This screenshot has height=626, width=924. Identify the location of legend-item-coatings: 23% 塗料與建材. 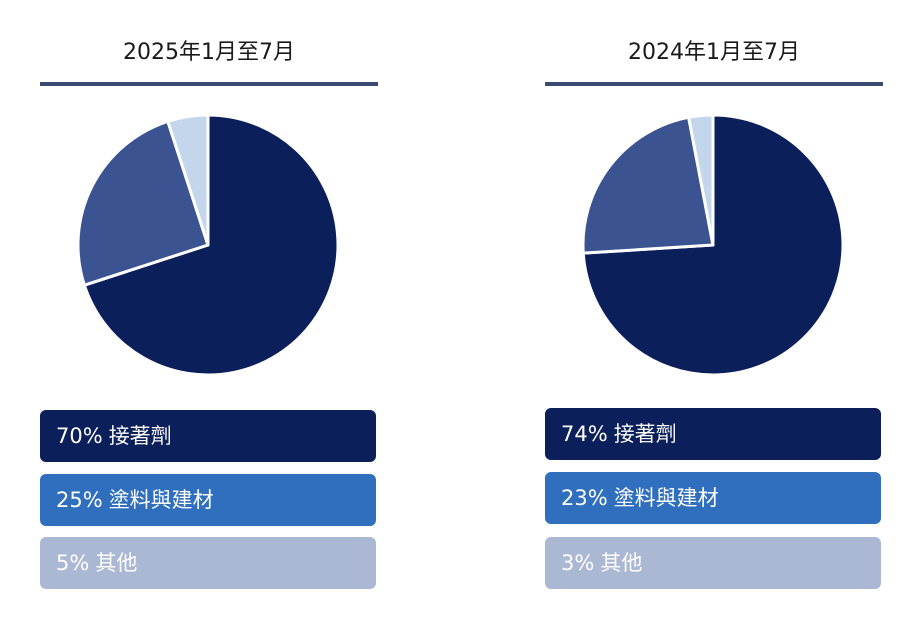
(713, 498).